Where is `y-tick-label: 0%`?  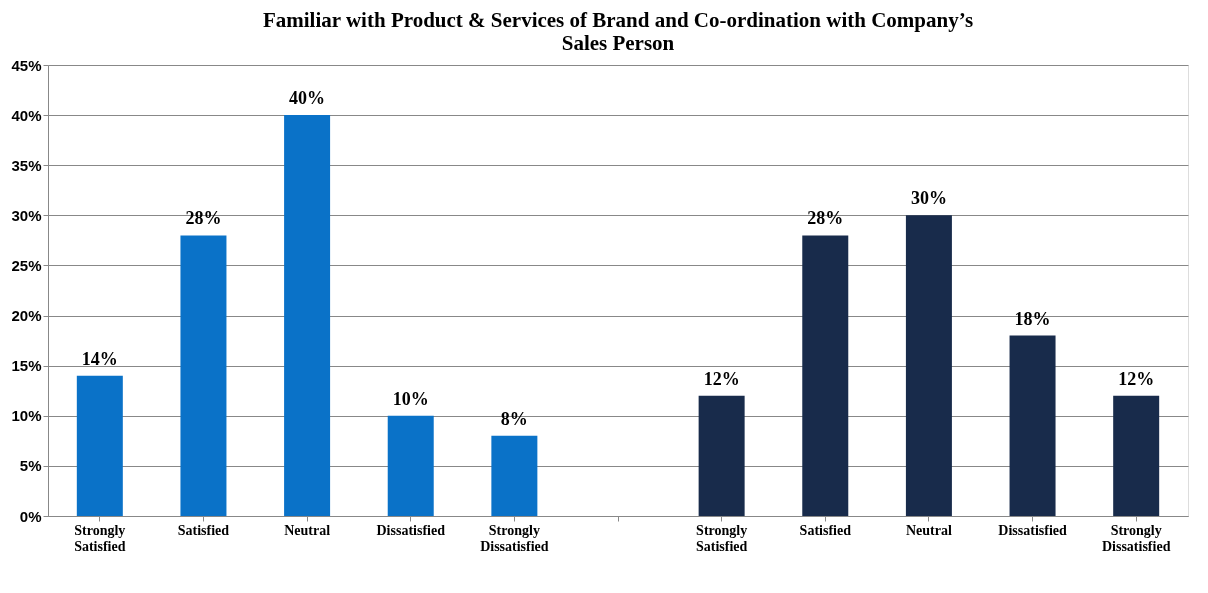 y-tick-label: 0% is located at coordinates (30, 516).